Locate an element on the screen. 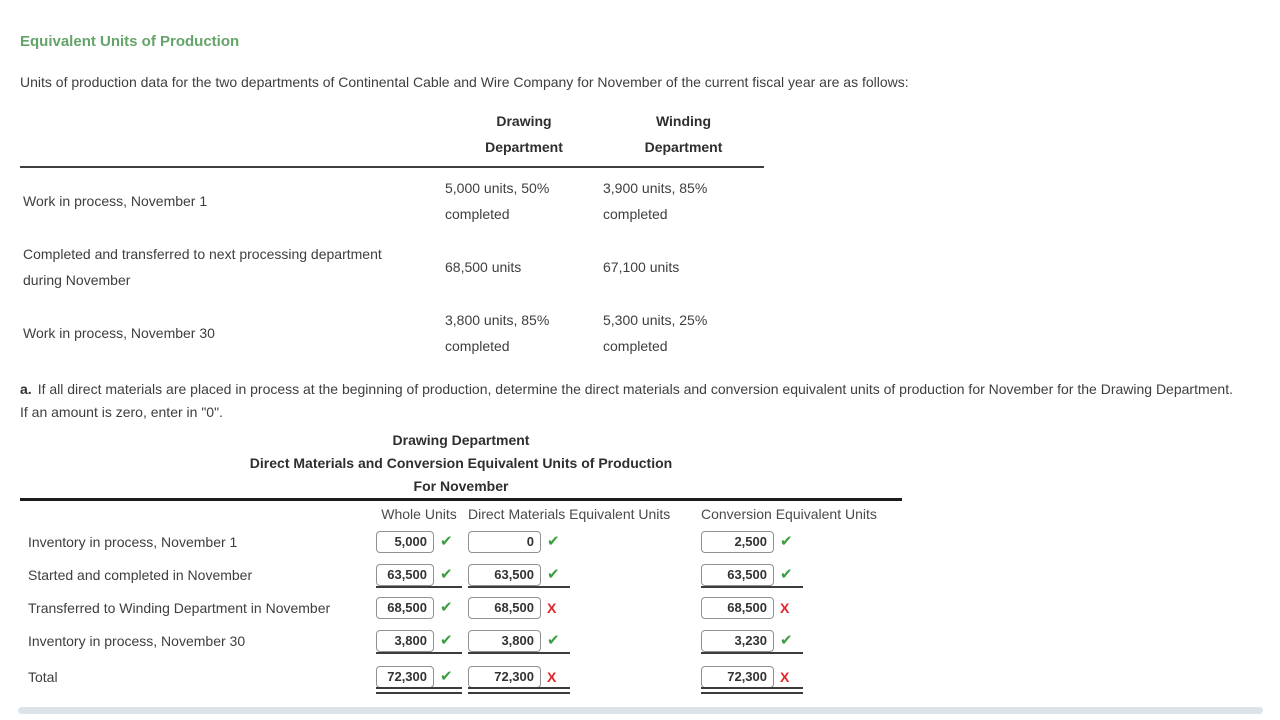 Image resolution: width=1280 pixels, height=720 pixels. column-header-drawing-department: Drawing Department is located at coordinates (524, 134).